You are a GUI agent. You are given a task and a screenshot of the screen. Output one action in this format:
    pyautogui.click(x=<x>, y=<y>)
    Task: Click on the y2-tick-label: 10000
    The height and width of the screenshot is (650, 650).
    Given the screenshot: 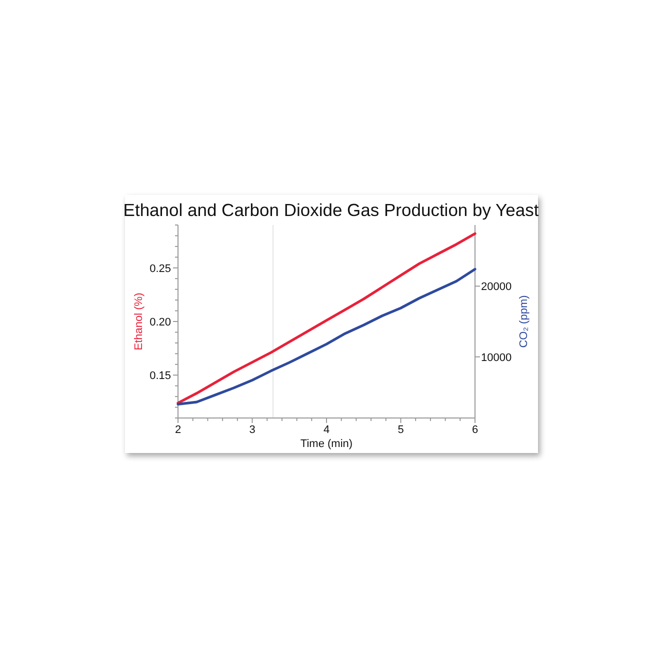 What is the action you would take?
    pyautogui.click(x=496, y=358)
    